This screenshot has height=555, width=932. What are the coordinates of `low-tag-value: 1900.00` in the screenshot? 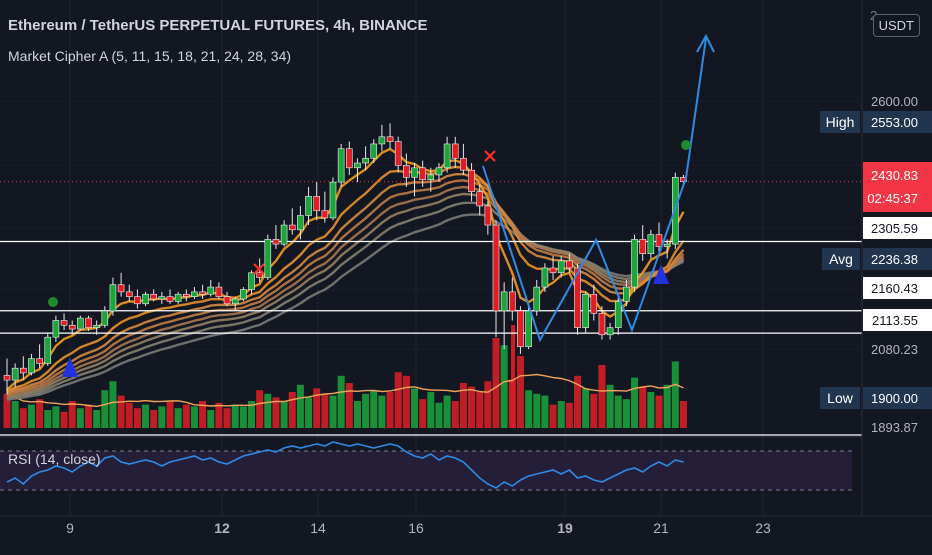 It's located at (894, 398).